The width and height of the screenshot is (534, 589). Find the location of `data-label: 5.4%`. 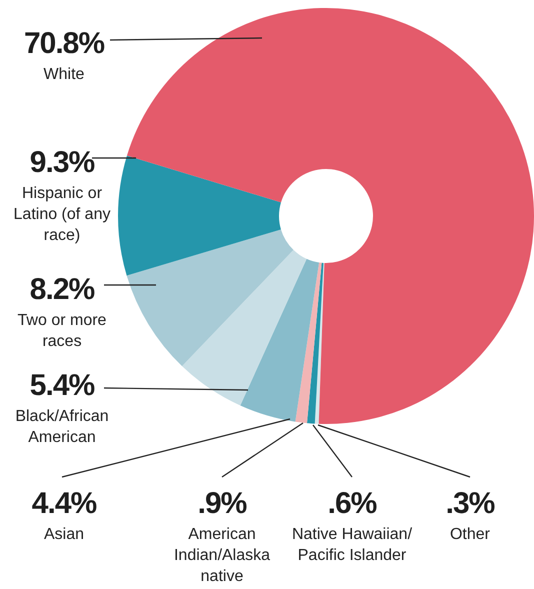

data-label: 5.4% is located at coordinates (62, 385).